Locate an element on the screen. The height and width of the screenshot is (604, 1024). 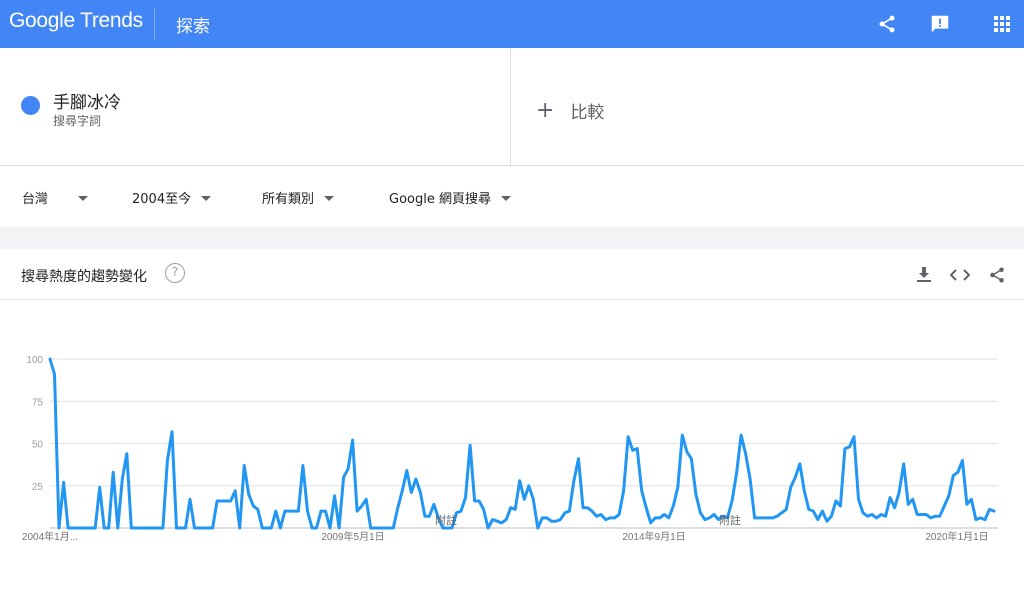
card-title: 搜尋熱度的趨勢變化 is located at coordinates (84, 277).